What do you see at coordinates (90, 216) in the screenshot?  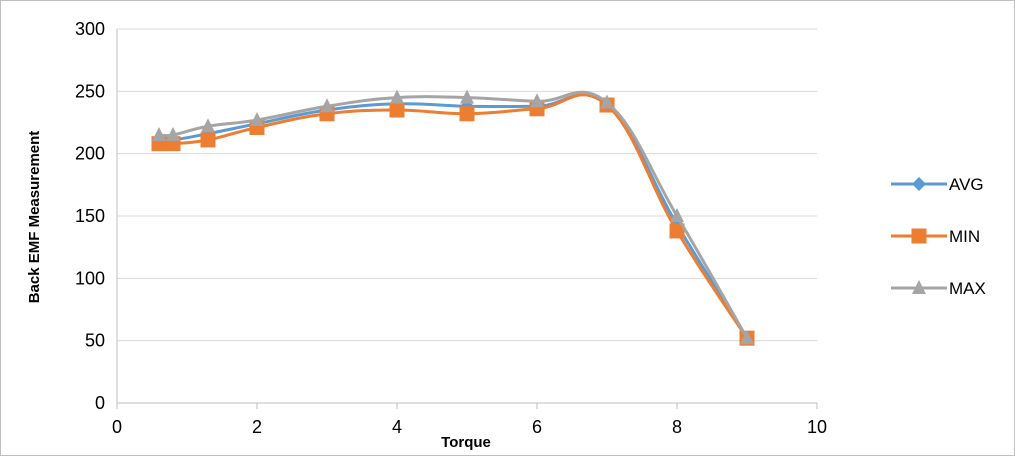 I see `y-tick-label-150: 150` at bounding box center [90, 216].